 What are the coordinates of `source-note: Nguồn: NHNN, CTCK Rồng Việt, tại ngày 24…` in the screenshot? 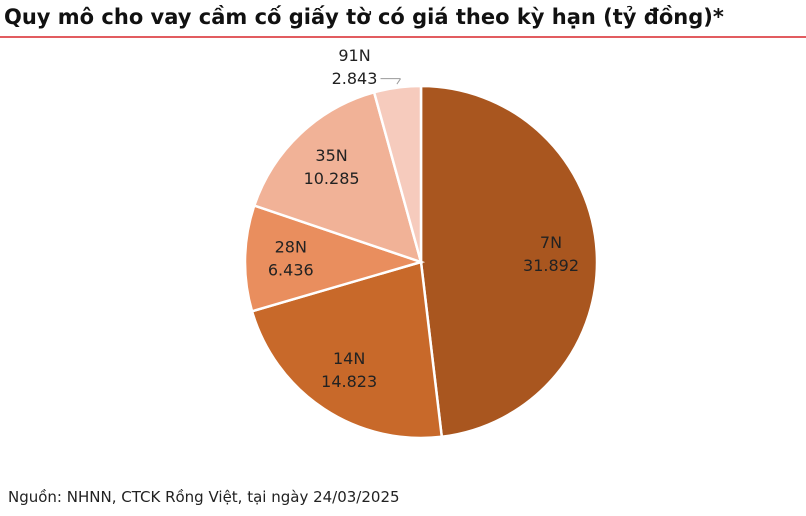 It's located at (204, 497).